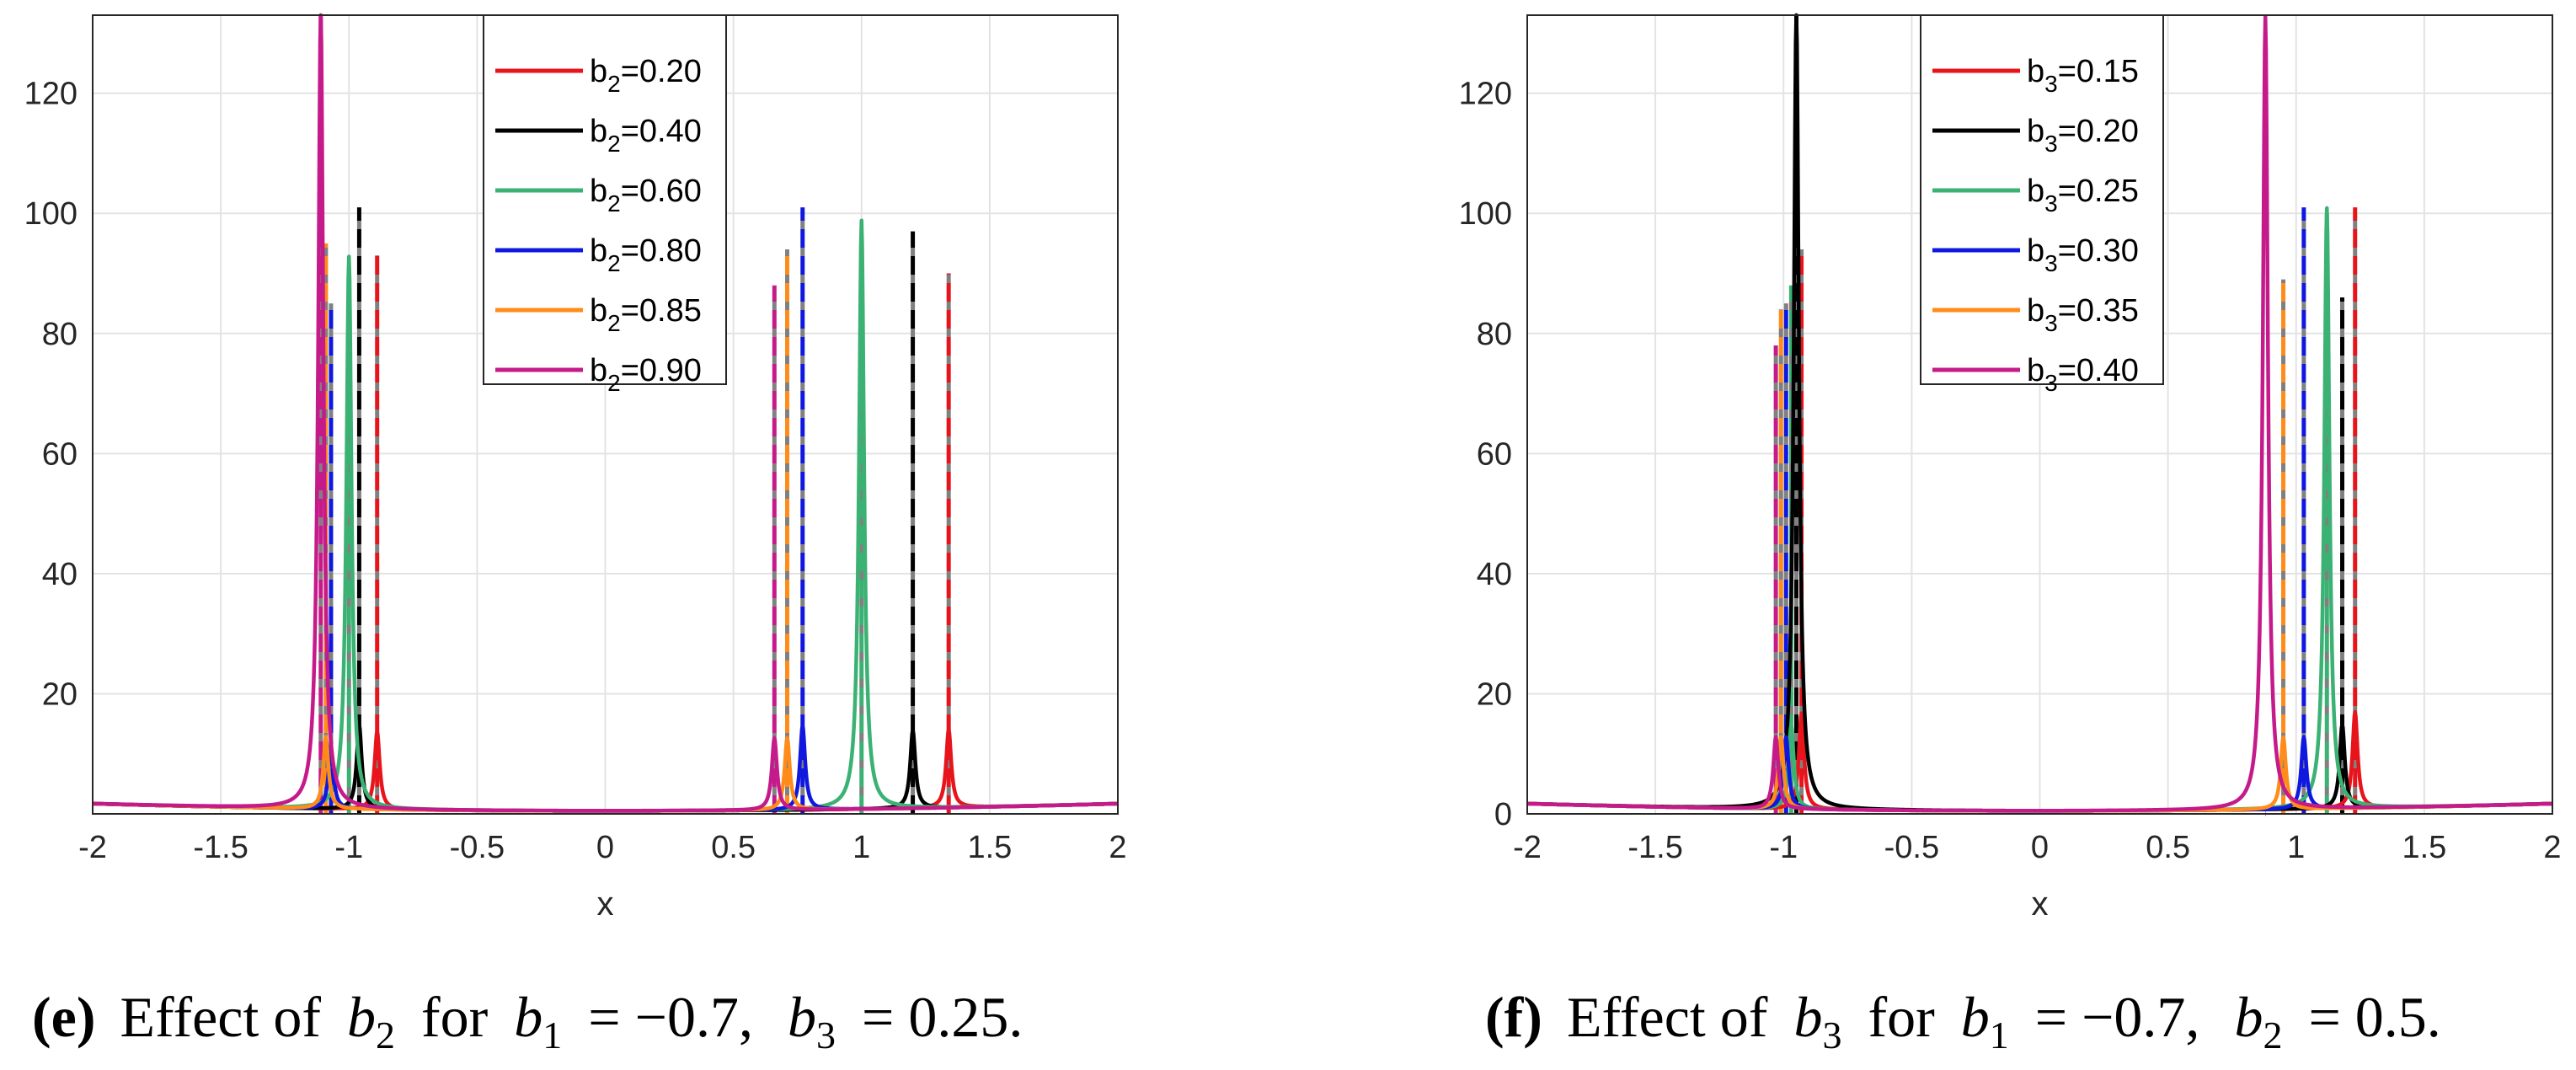 This screenshot has height=1070, width=2576. Describe the element at coordinates (1975, 1017) in the screenshot. I see `caption-f-expr1: b` at that location.